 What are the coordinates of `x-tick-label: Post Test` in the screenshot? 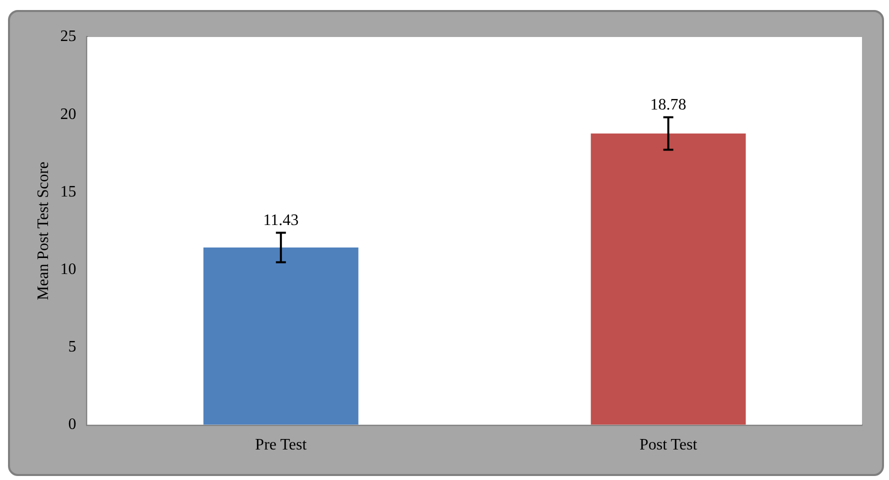 It's located at (668, 445).